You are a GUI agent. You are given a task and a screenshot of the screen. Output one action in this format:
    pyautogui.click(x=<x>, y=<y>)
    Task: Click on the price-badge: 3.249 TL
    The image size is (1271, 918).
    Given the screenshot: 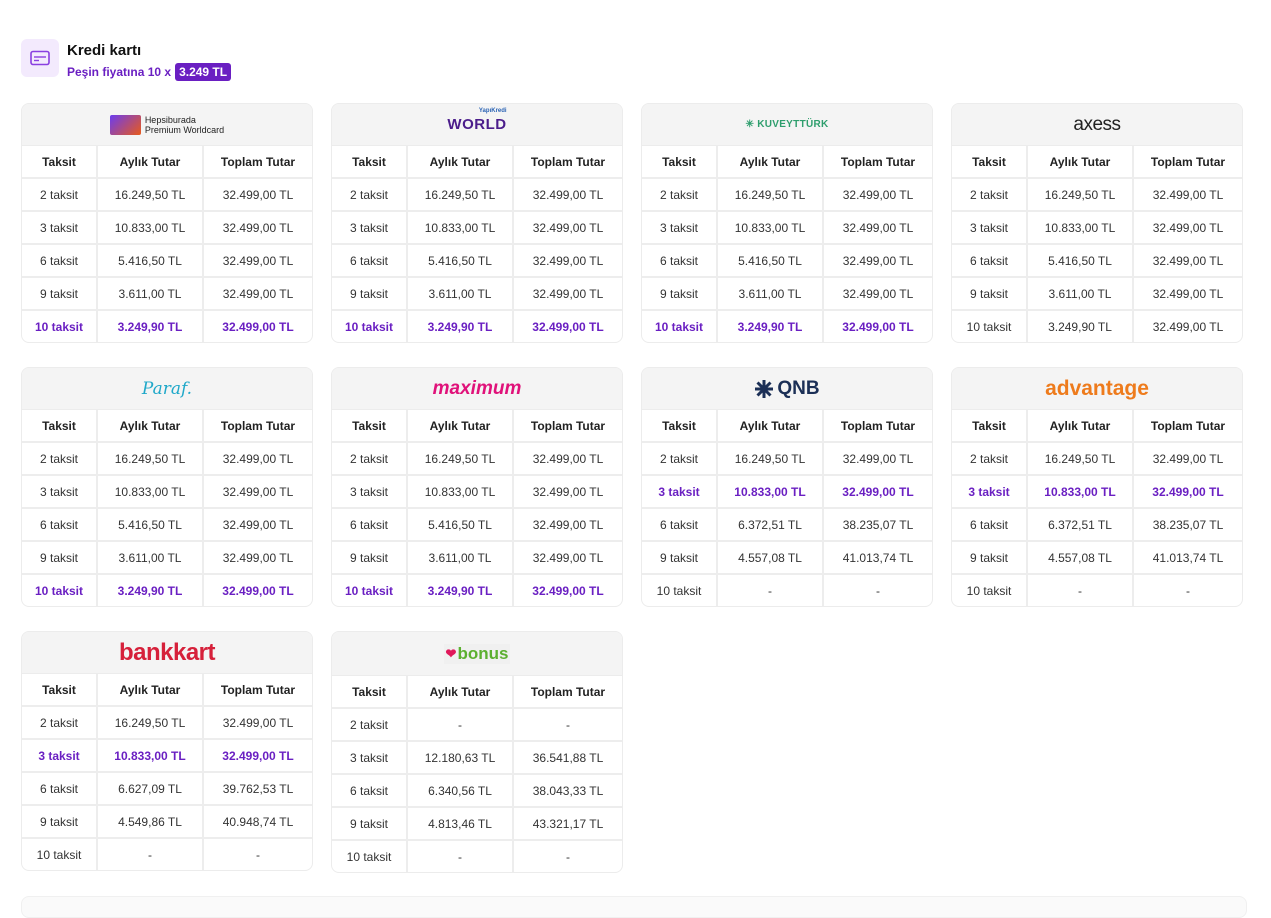 What is the action you would take?
    pyautogui.click(x=203, y=72)
    